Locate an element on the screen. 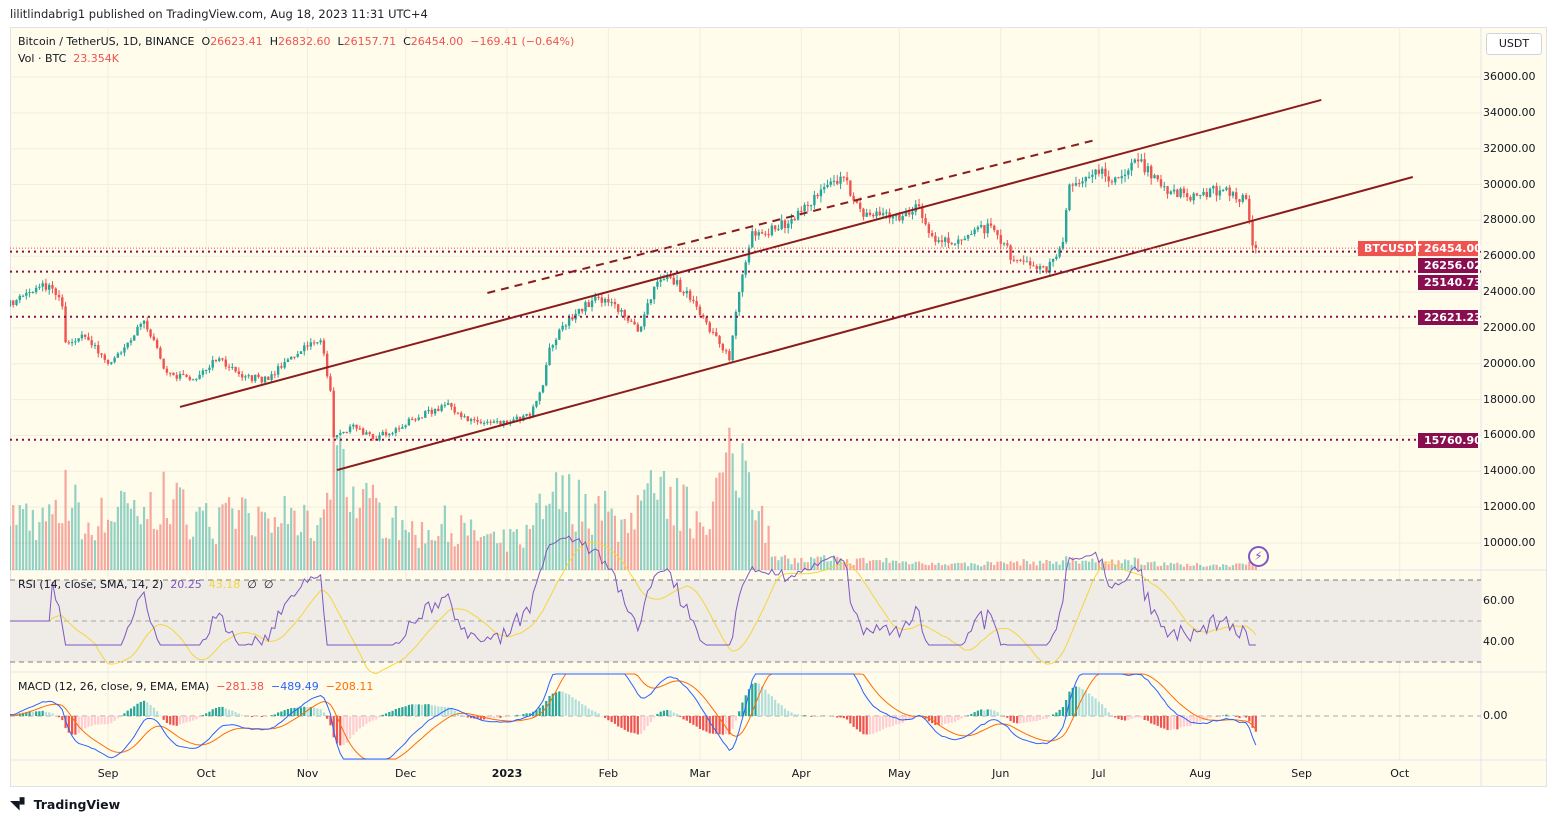  macd-label: MACD (12, 26, close, 9, EMA, EMA) is located at coordinates (114, 686).